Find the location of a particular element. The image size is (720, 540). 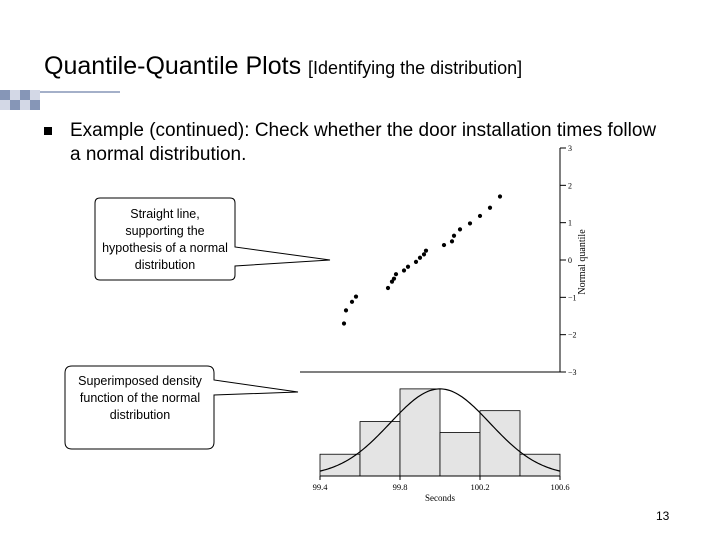

qq-y-tick-label: −2 is located at coordinates (572, 335).